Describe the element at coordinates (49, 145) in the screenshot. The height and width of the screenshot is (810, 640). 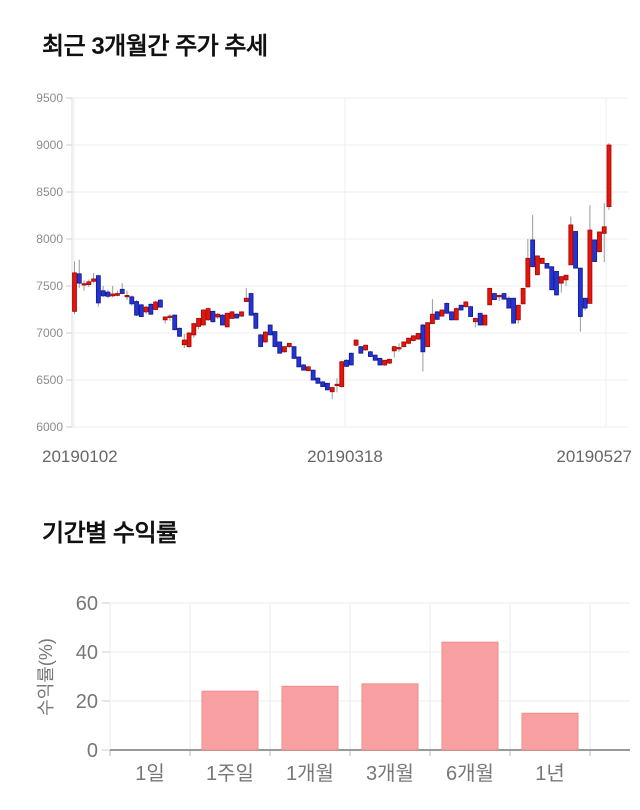
I see `price-ytick-label: 9000` at that location.